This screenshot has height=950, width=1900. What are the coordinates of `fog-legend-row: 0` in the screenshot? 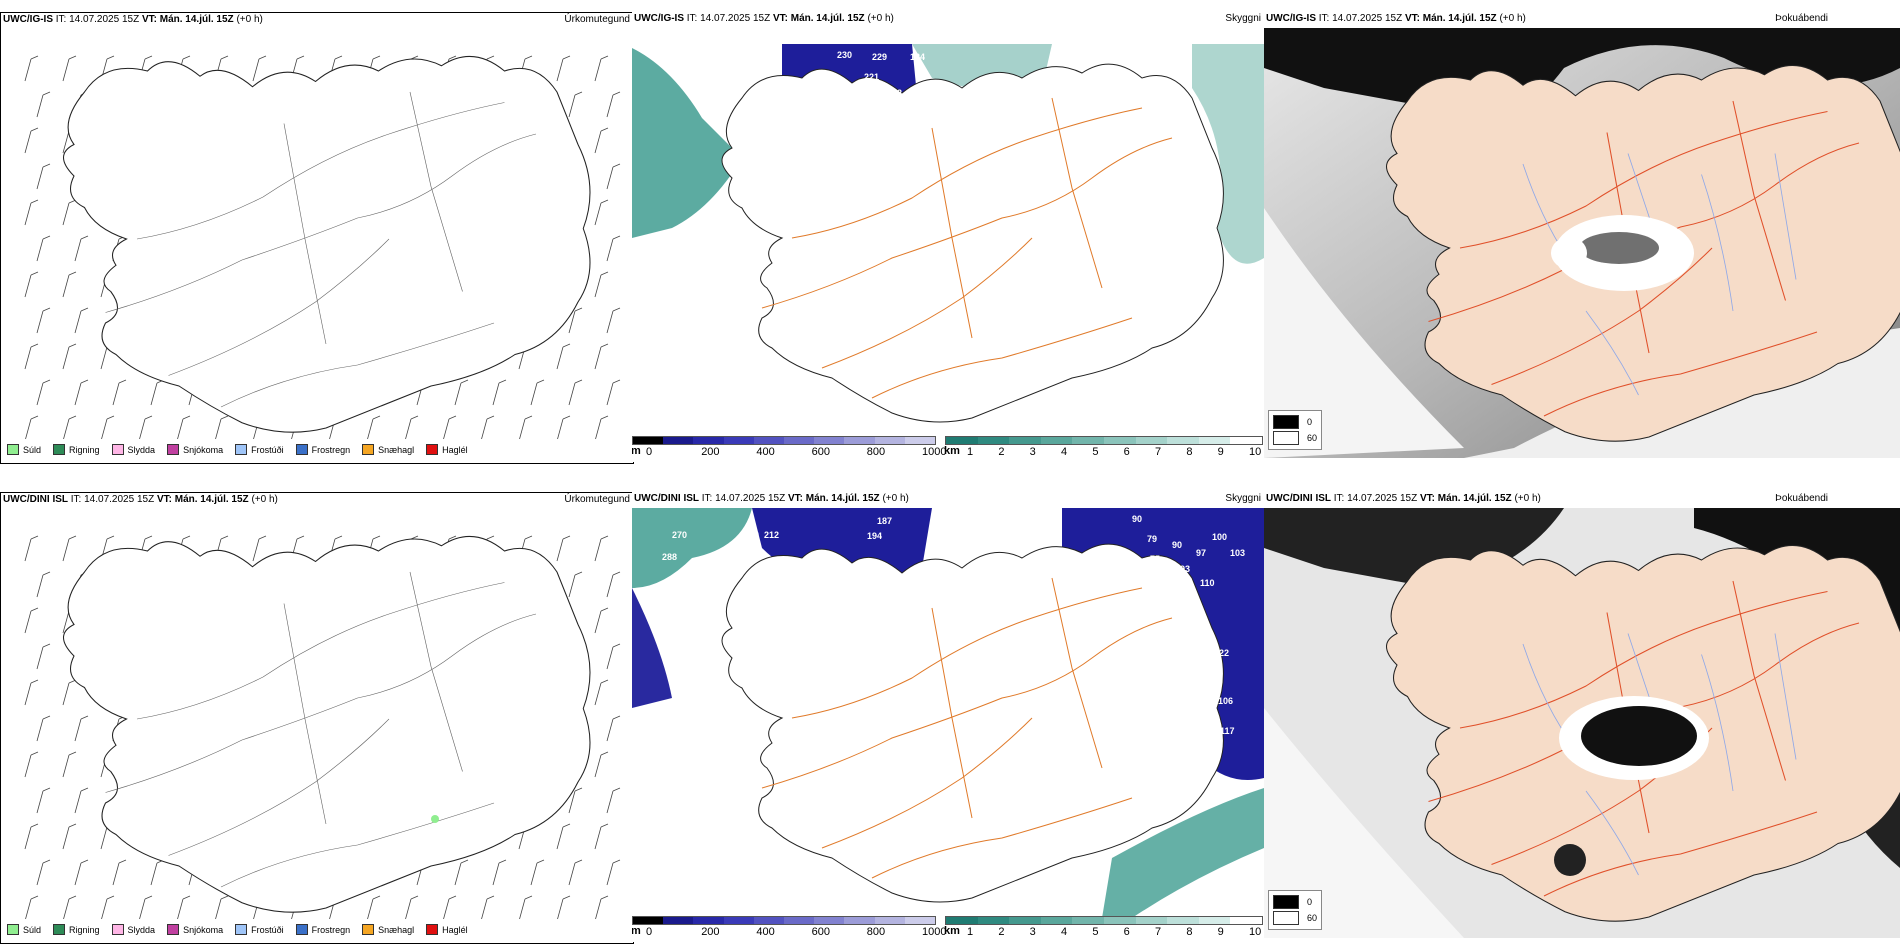 It's located at (1295, 422).